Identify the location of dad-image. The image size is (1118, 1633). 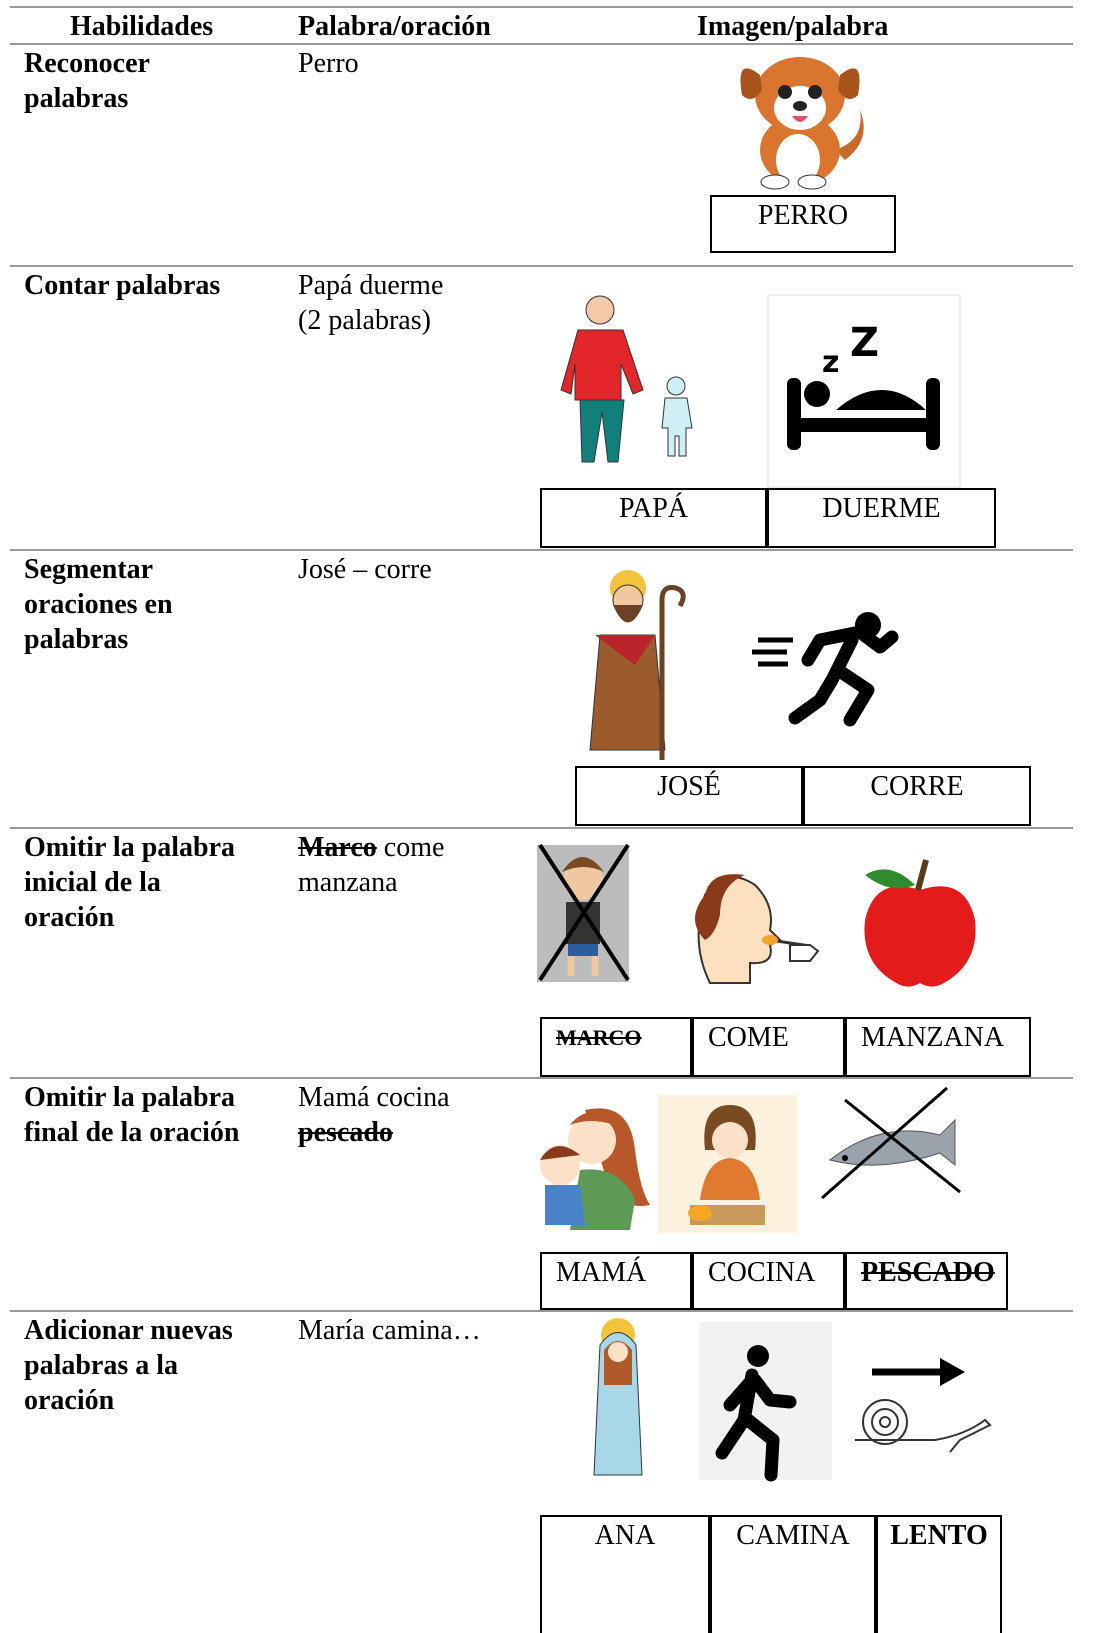
(626, 379).